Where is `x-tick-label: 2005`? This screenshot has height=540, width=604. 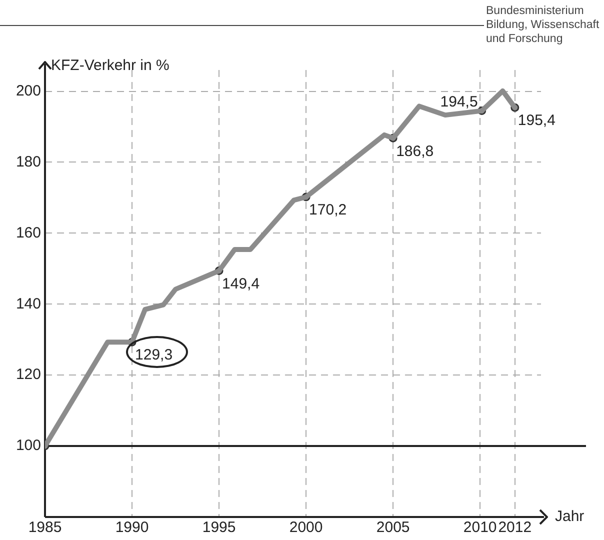
x-tick-label: 2005 is located at coordinates (393, 527).